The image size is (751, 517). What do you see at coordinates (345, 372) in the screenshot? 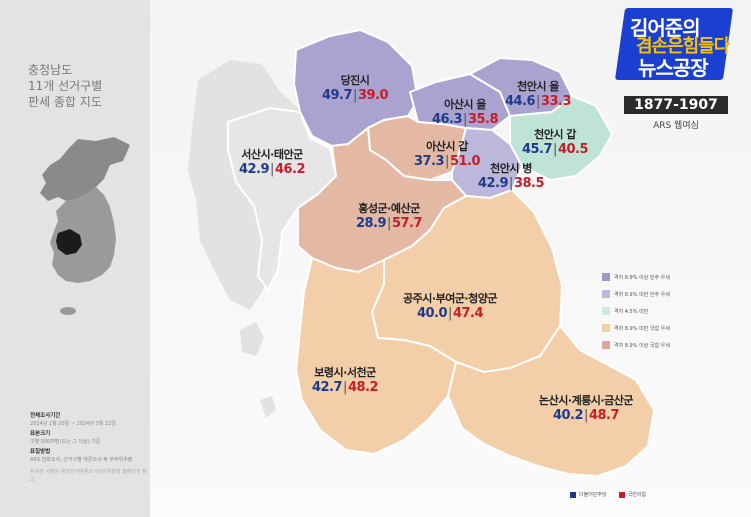
I see `district-name: 보령시·서천군` at bounding box center [345, 372].